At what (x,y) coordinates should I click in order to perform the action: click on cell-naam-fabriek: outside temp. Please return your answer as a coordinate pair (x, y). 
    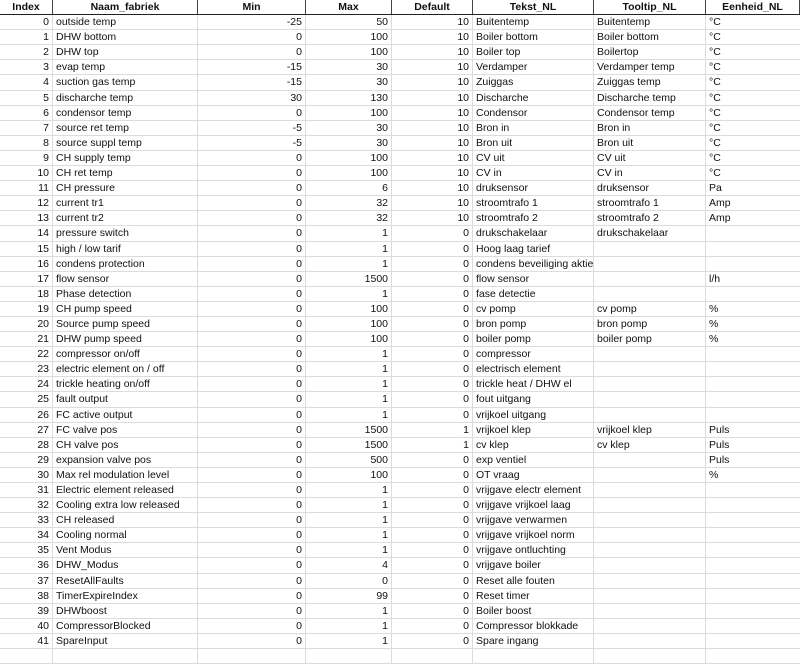
    Looking at the image, I should click on (125, 22).